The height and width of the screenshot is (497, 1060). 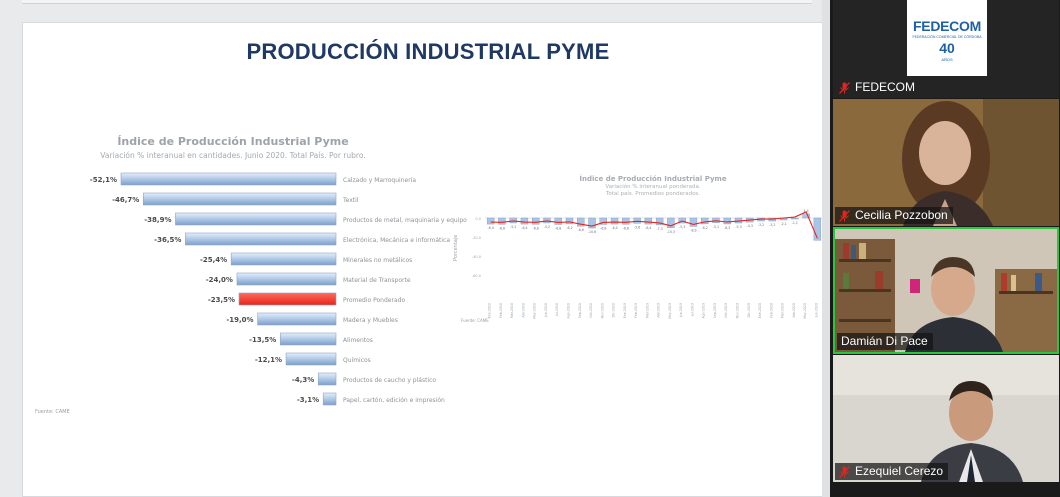 I want to click on logo-anniversary-number: 40, so click(x=947, y=48).